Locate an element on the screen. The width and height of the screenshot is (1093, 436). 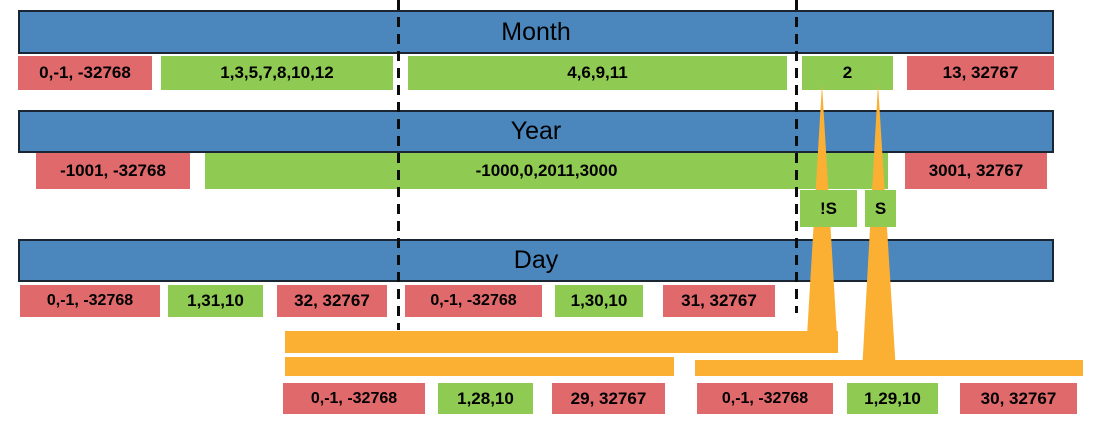
feb-leap-range-bar is located at coordinates (889, 368).